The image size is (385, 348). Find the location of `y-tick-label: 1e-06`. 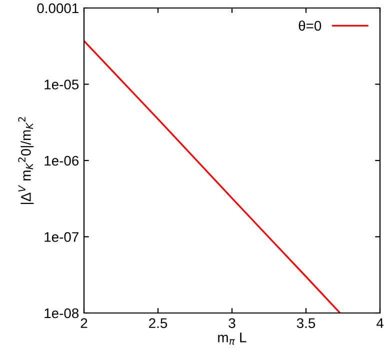

y-tick-label: 1e-06 is located at coordinates (61, 161).